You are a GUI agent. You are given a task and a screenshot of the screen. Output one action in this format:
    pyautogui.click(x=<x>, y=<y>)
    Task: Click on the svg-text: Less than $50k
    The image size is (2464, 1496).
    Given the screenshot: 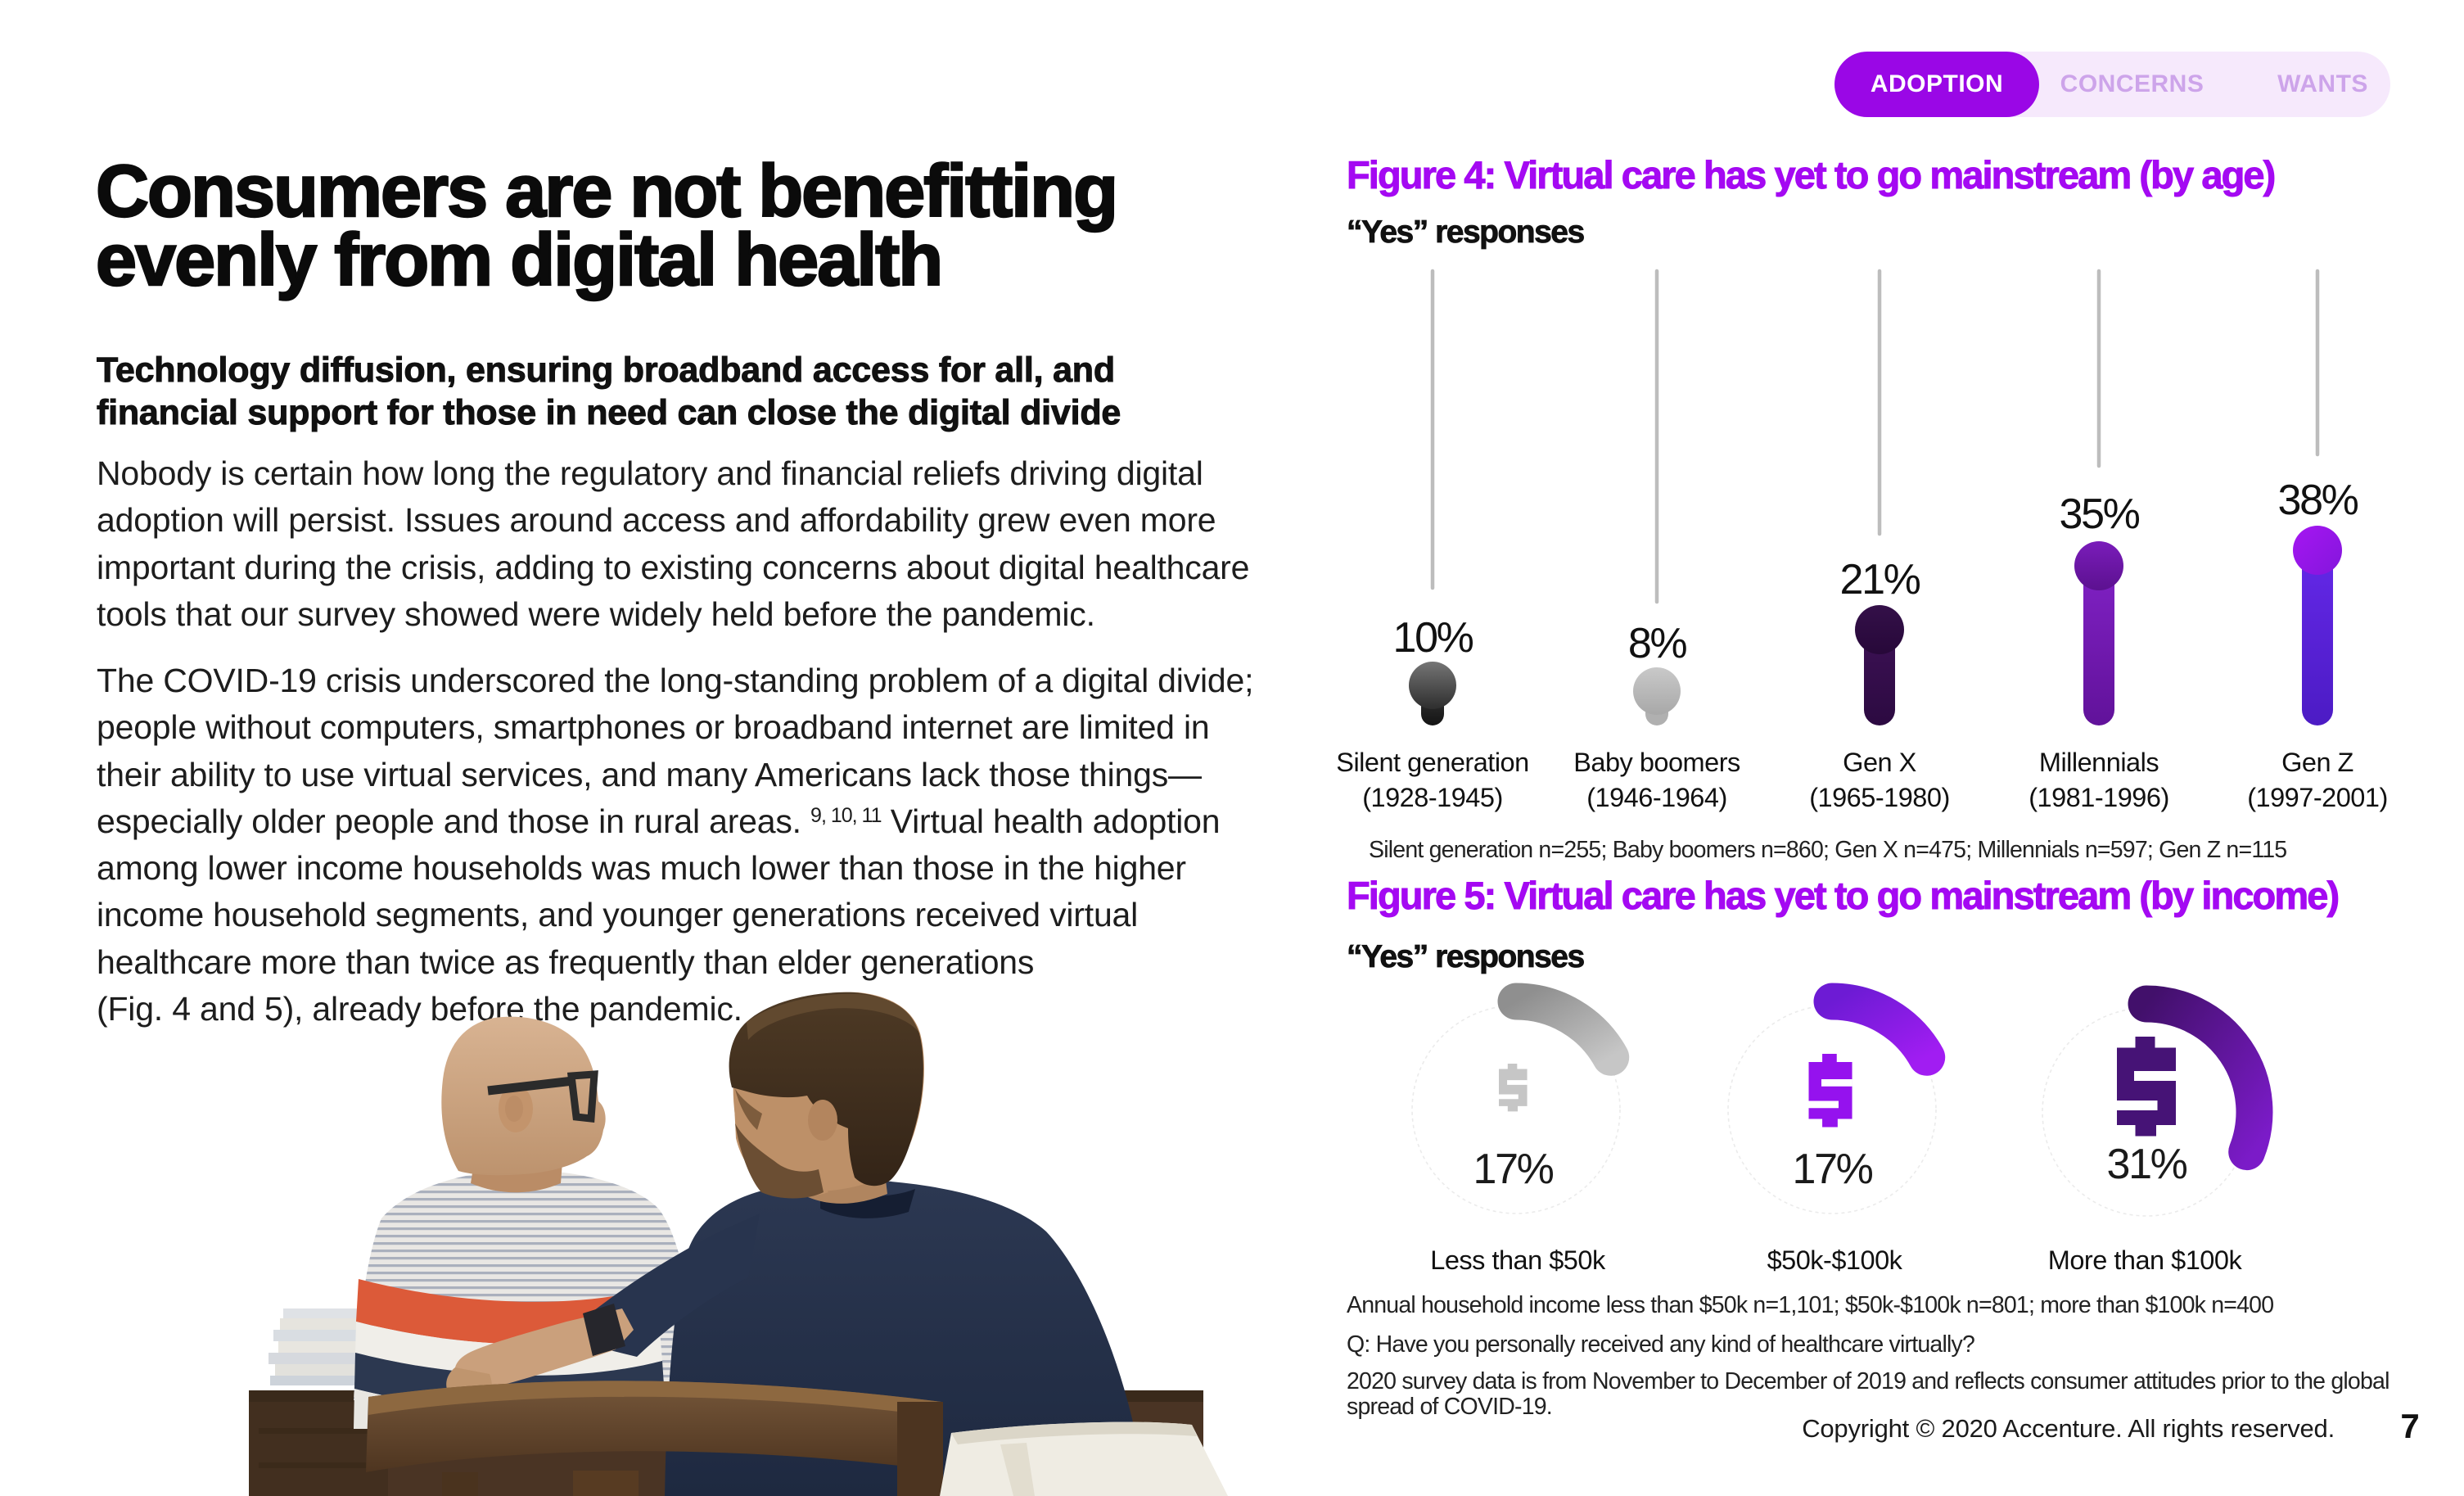 What is the action you would take?
    pyautogui.click(x=1518, y=1260)
    